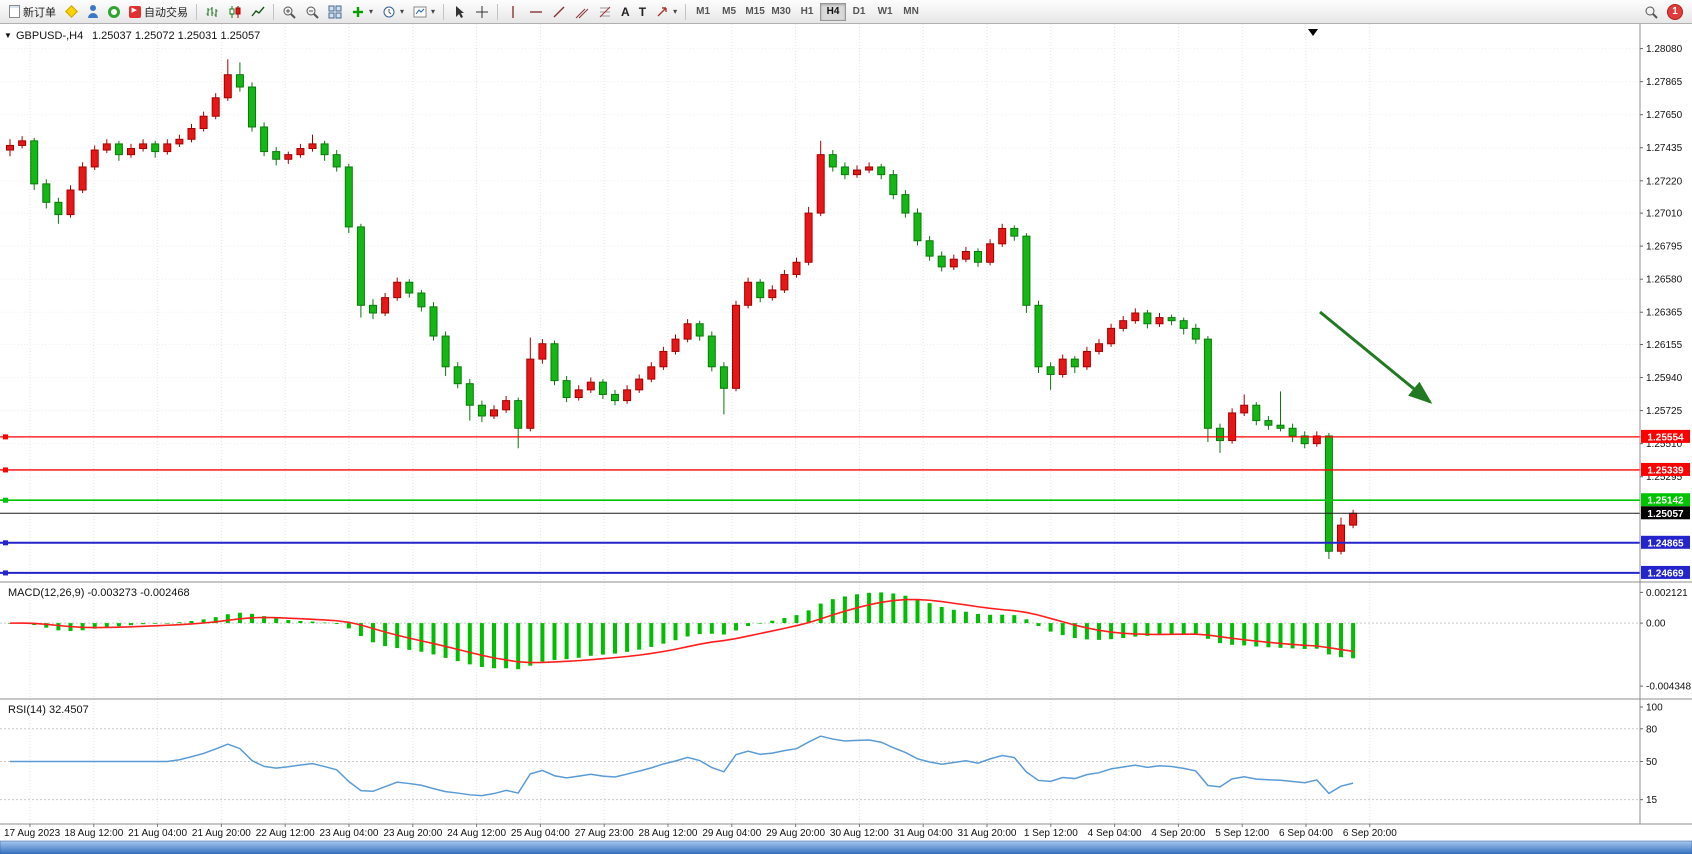 The image size is (1692, 854). I want to click on fibonacci-button, so click(605, 12).